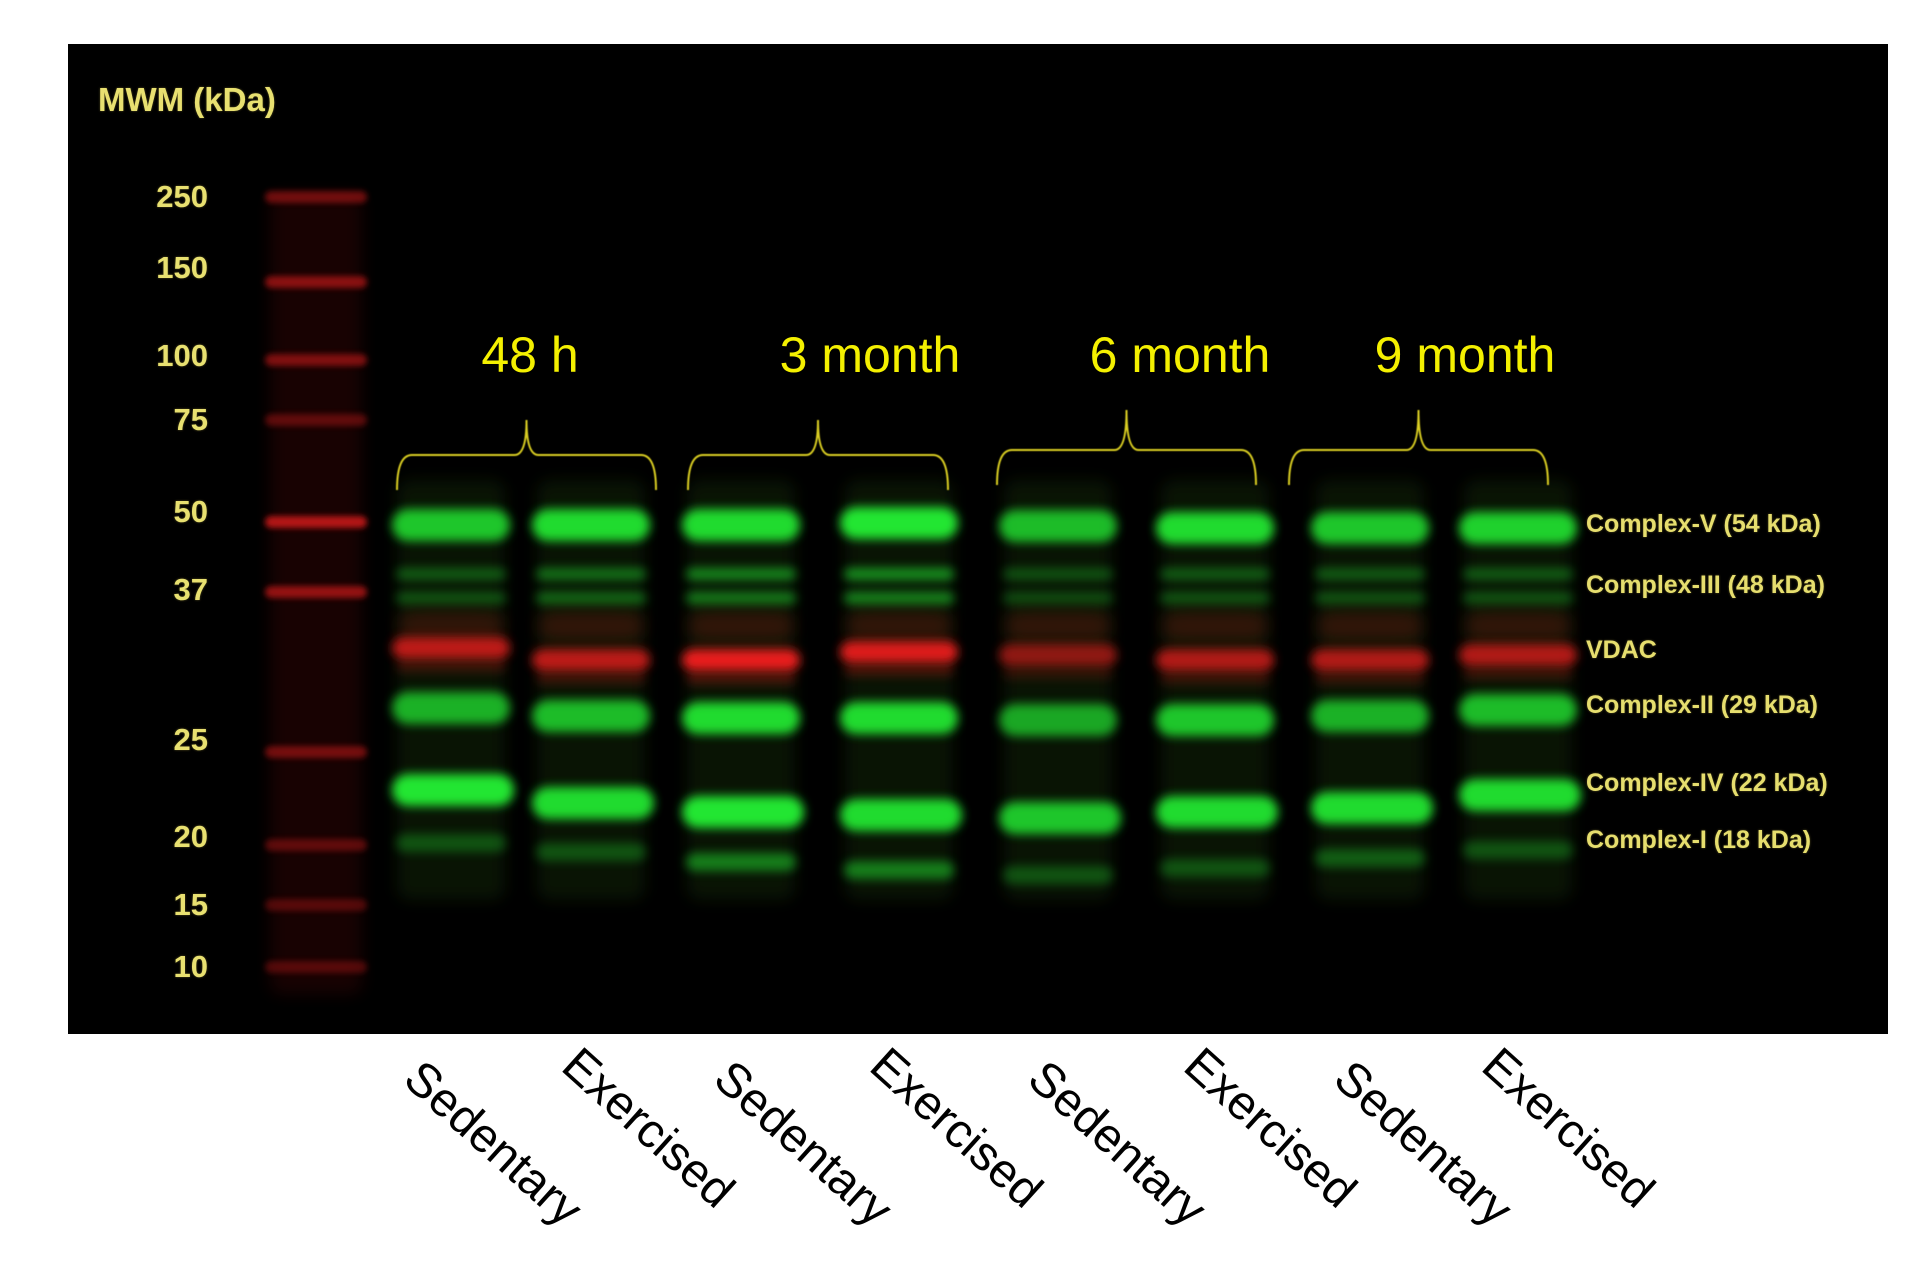 The width and height of the screenshot is (1920, 1284). Describe the element at coordinates (1621, 650) in the screenshot. I see `band-label-2: VDAC` at that location.